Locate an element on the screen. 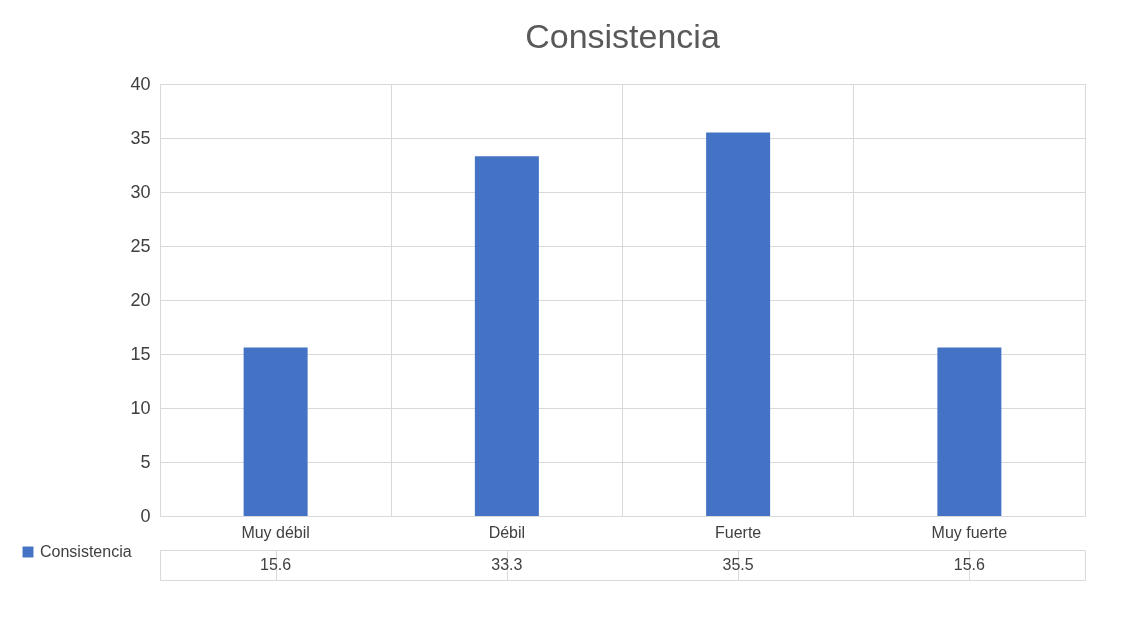  x-tick-label: Fuerte is located at coordinates (738, 532).